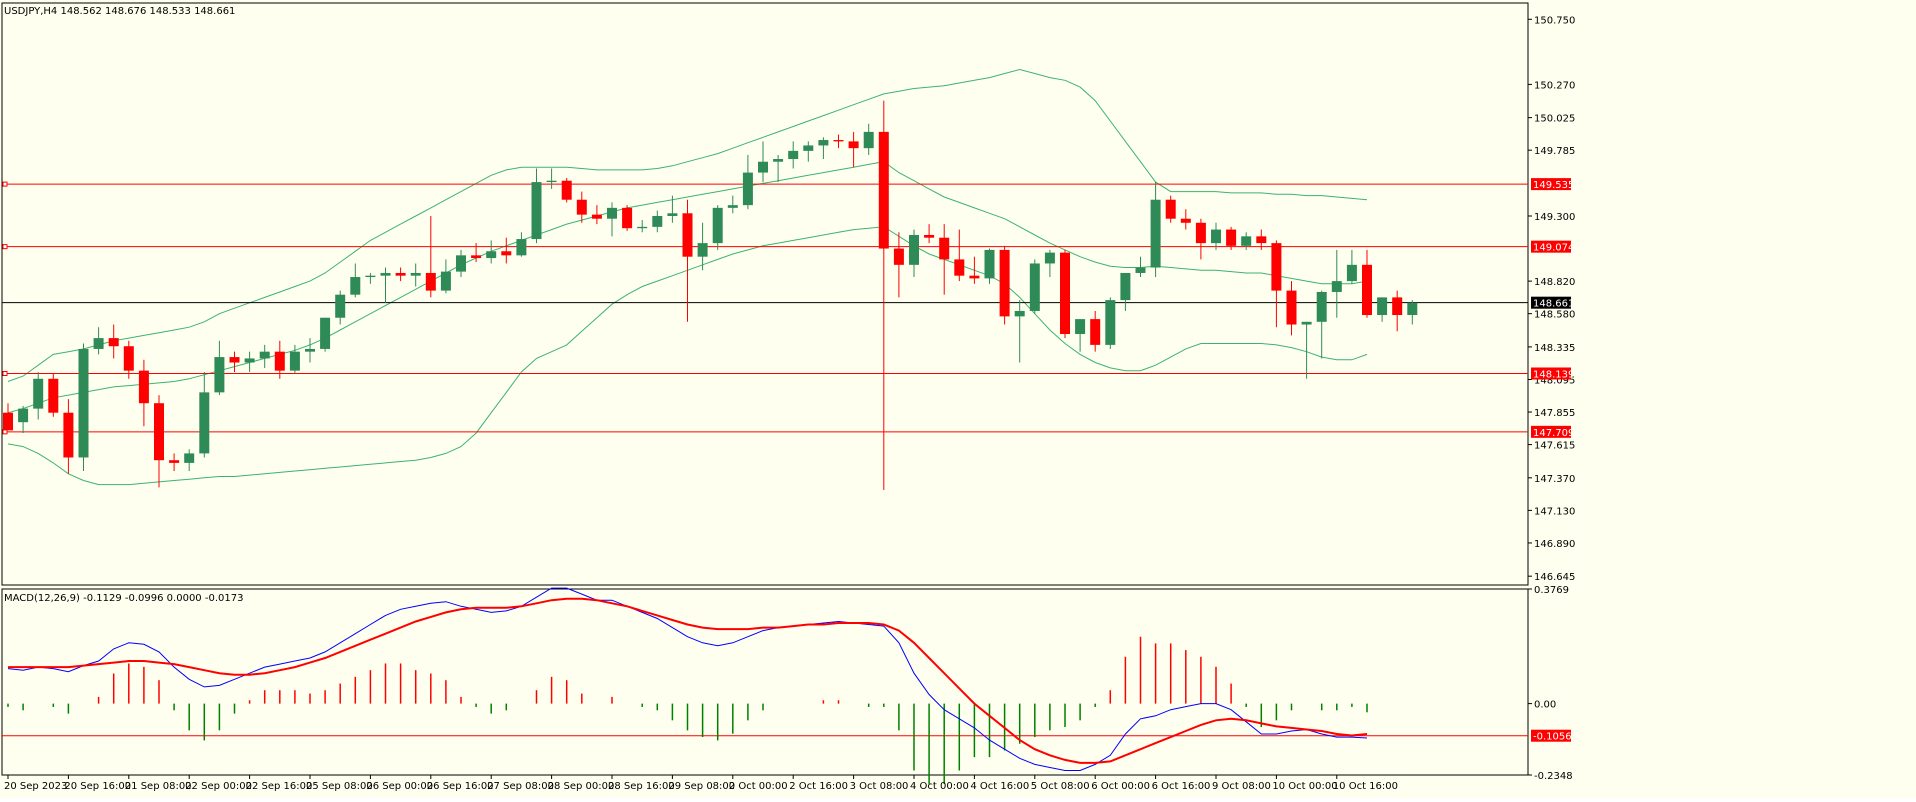  What do you see at coordinates (1553, 304) in the screenshot?
I see `current-price-label: 148.661` at bounding box center [1553, 304].